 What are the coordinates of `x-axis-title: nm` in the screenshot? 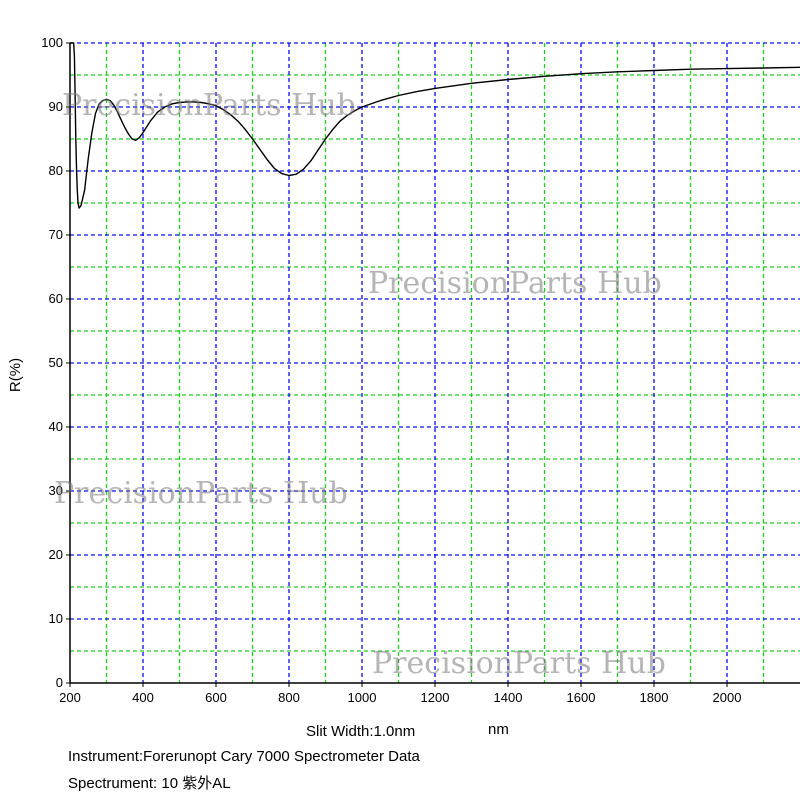 It's located at (498, 729).